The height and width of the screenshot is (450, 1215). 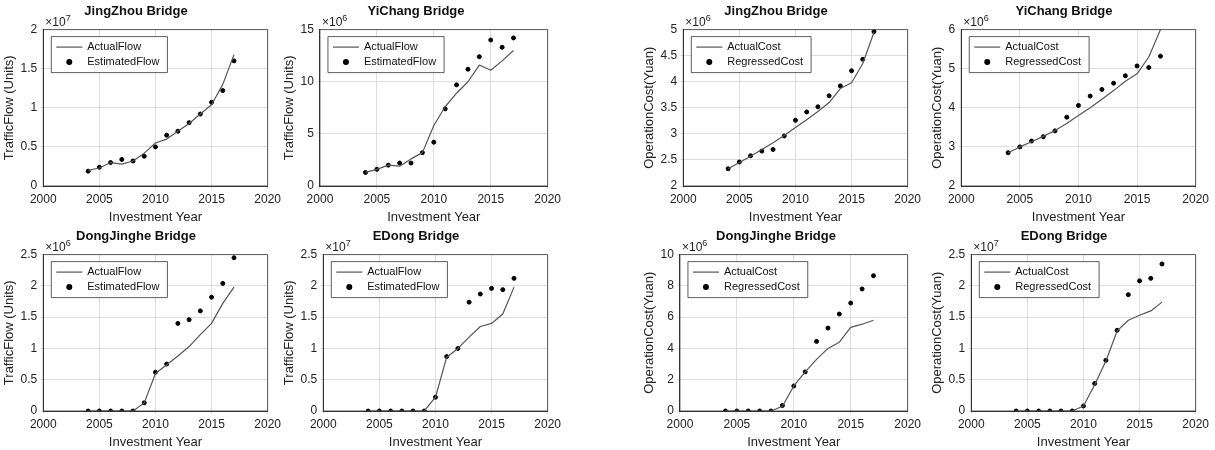 What do you see at coordinates (671, 347) in the screenshot?
I see `y-tick-label: 4` at bounding box center [671, 347].